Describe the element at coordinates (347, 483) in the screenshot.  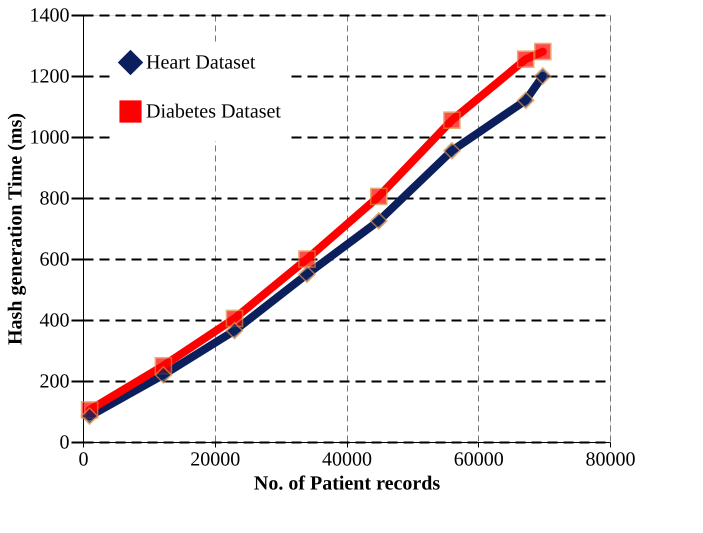
I see `x-axis-title: No. of Patient records` at that location.